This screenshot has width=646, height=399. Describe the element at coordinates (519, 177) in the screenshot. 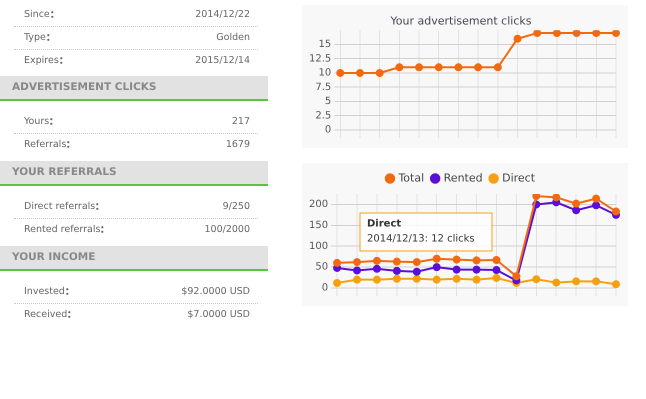

I see `legend-label: Direct` at that location.